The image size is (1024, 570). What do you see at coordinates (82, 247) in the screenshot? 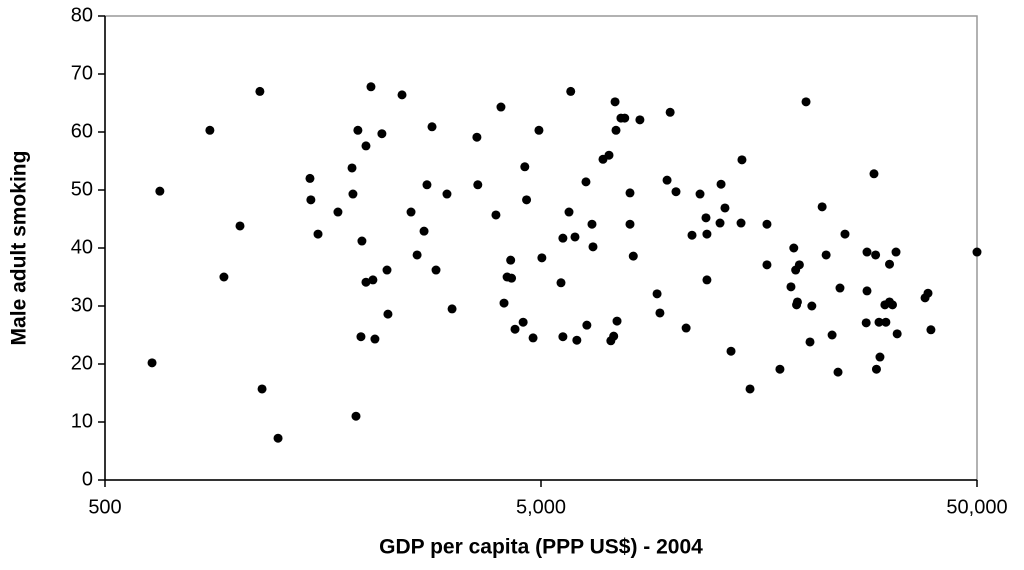
I see `y-tick-label: 40` at bounding box center [82, 247].